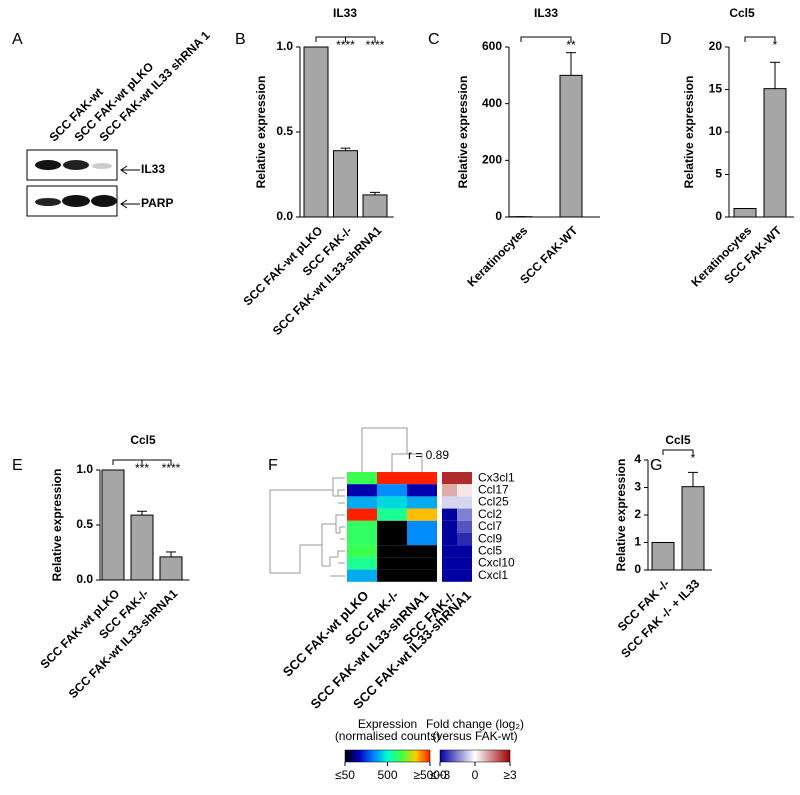 The height and width of the screenshot is (795, 800). Describe the element at coordinates (492, 103) in the screenshot. I see `y-tick-label: 400` at that location.